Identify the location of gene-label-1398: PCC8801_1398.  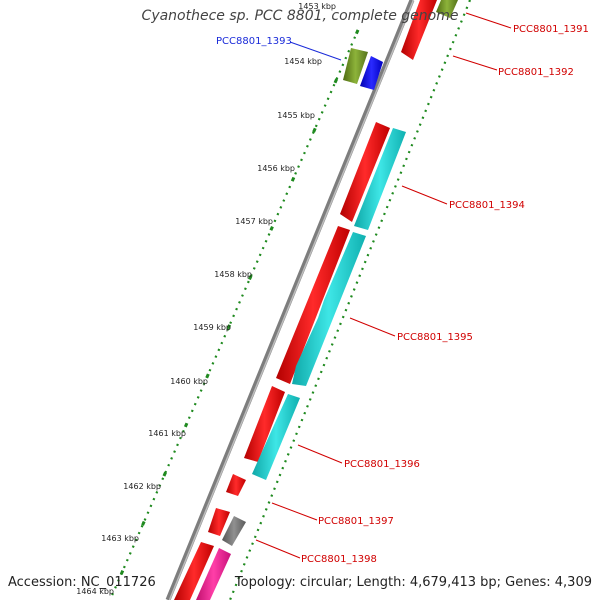
(339, 559).